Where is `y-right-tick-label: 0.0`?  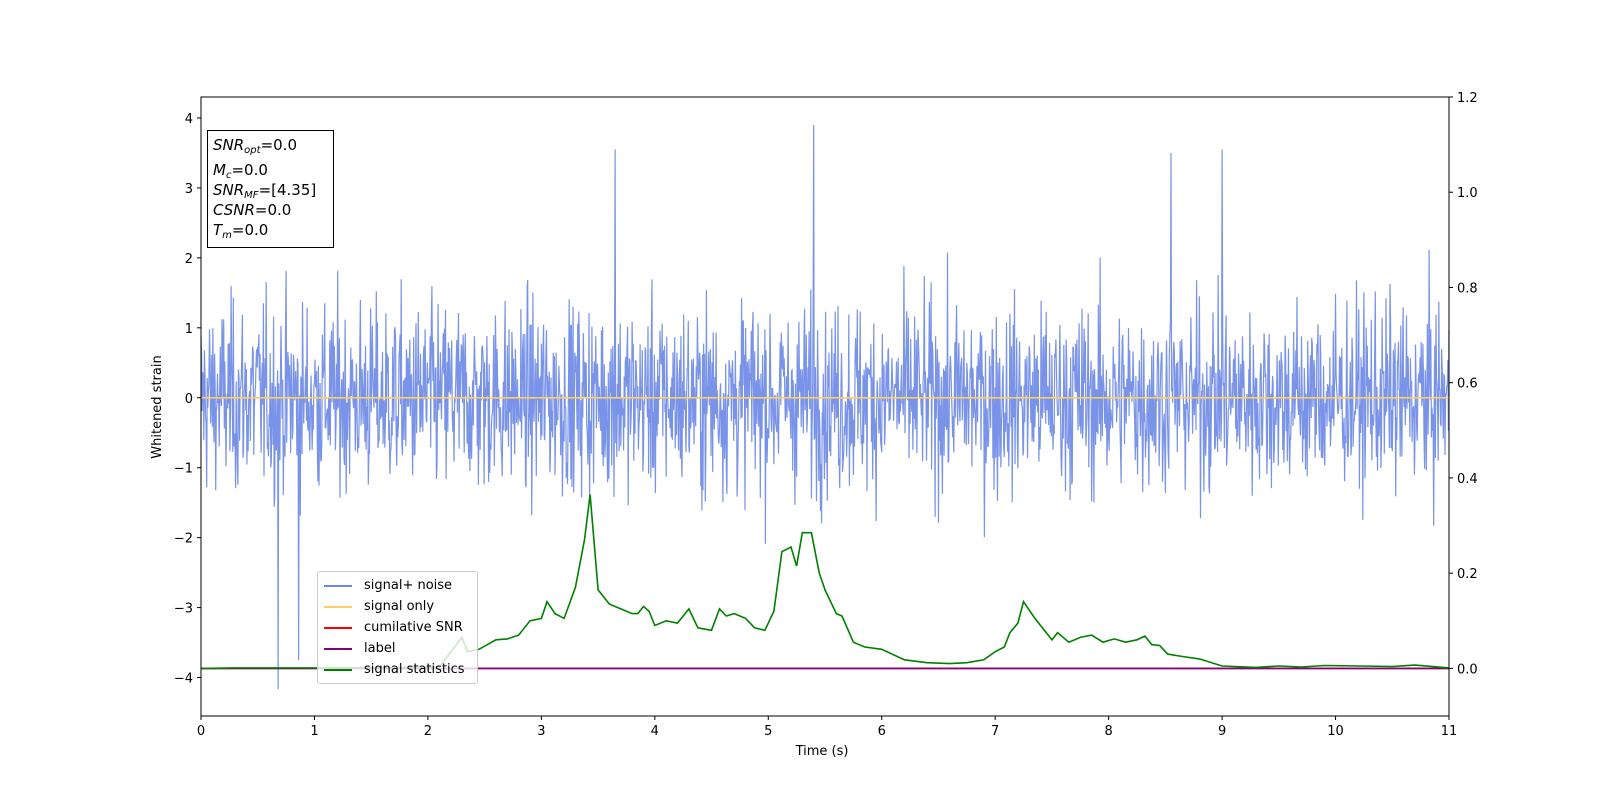 y-right-tick-label: 0.0 is located at coordinates (1467, 669).